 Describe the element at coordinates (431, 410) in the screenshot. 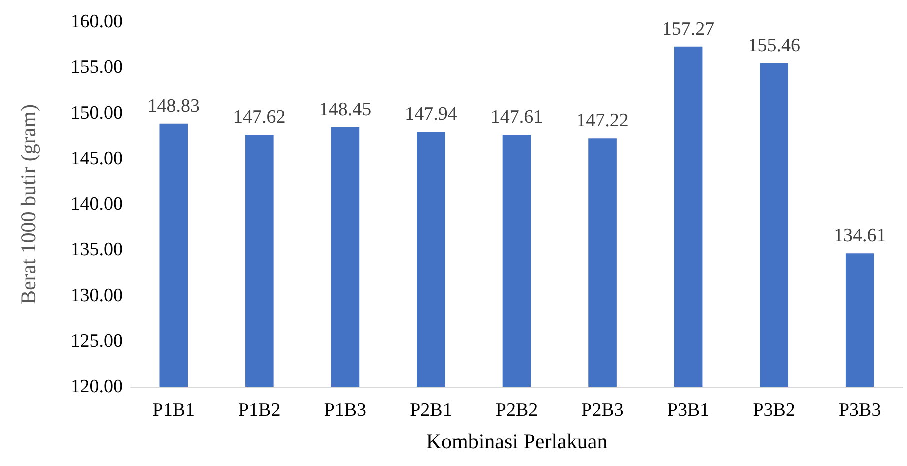

I see `x-tick-label: P2B1` at that location.